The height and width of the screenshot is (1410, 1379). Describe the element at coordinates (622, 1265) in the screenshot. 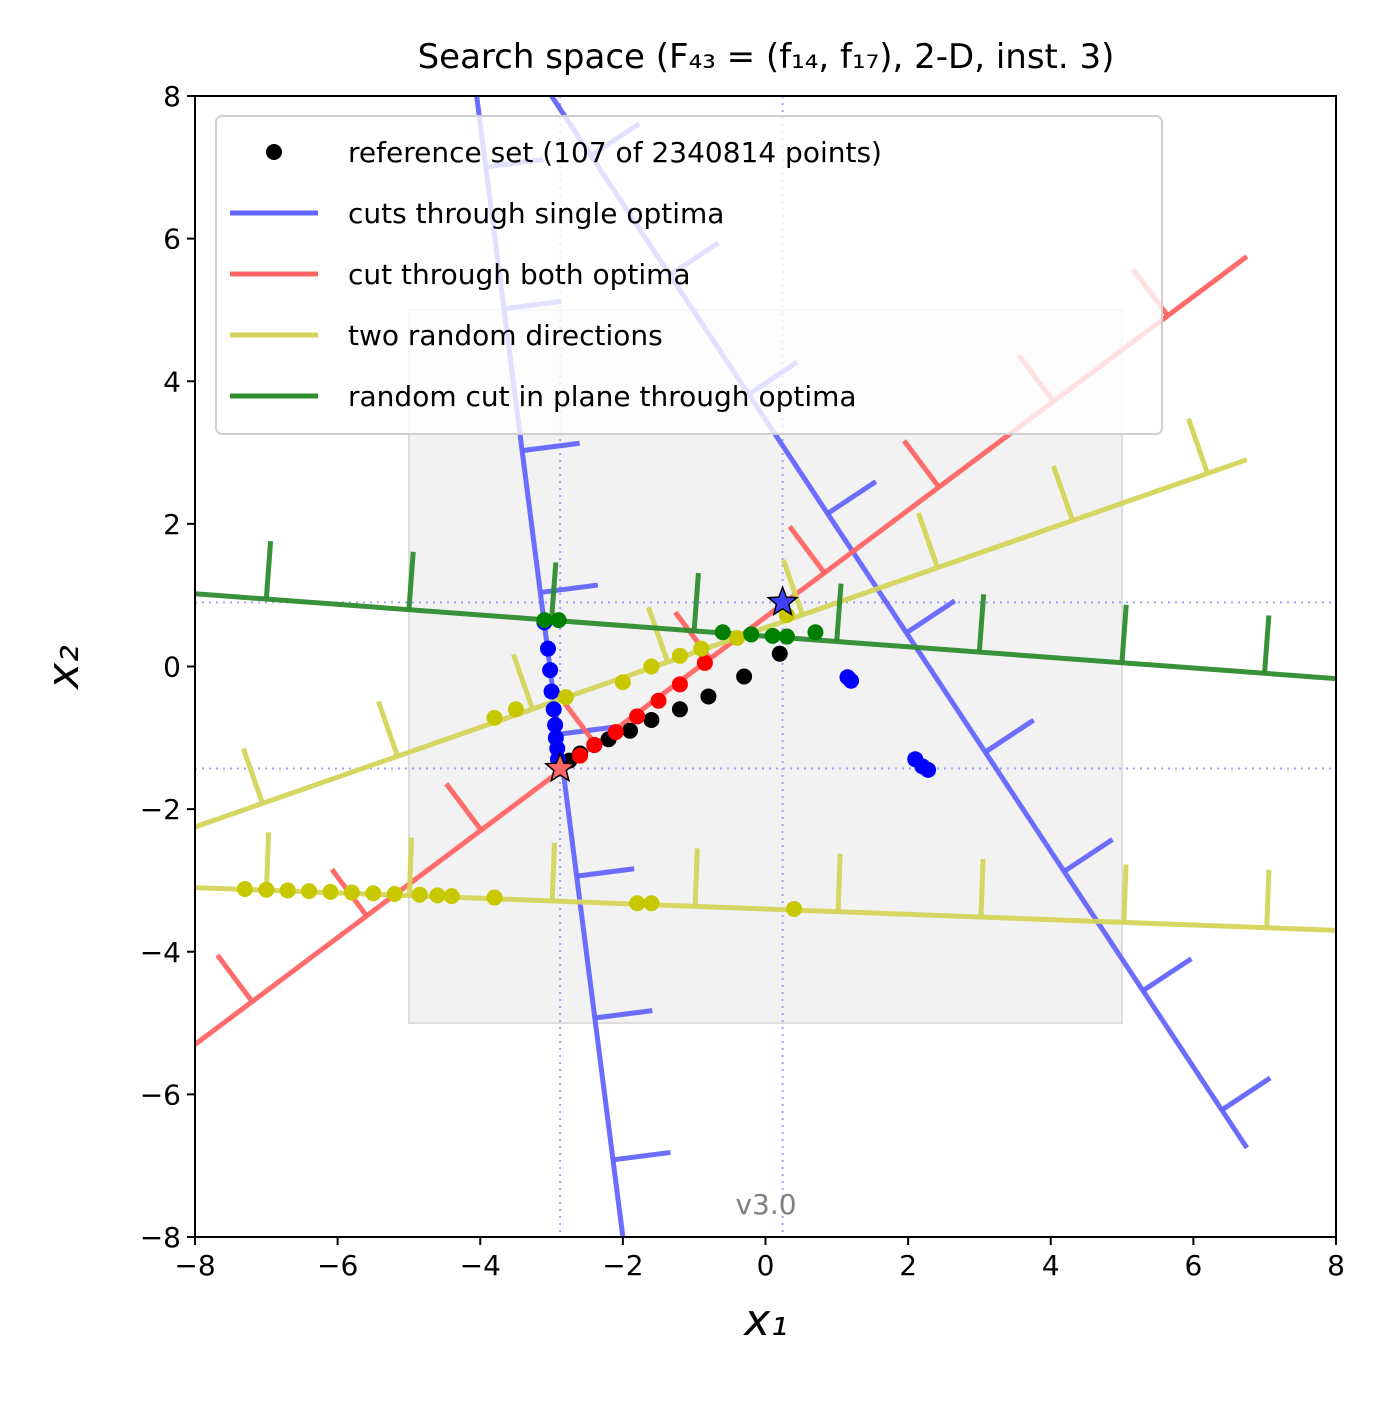

I see `x-tick-label: −2` at that location.